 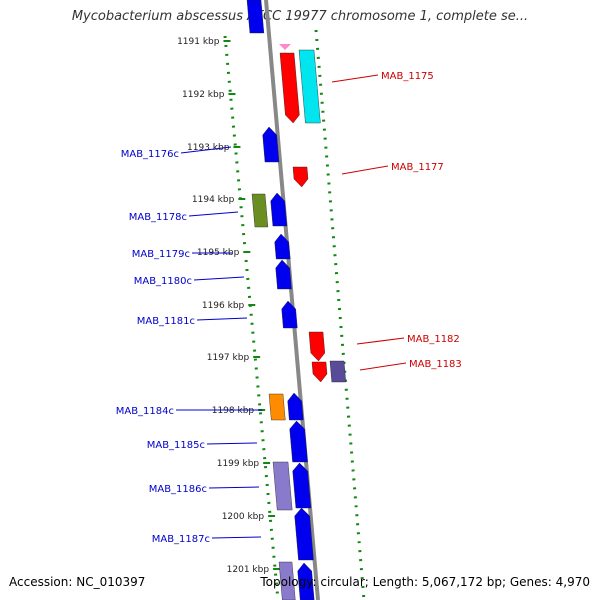 What do you see at coordinates (198, 42) in the screenshot?
I see `ruler-tick-label: 1191 kbp` at bounding box center [198, 42].